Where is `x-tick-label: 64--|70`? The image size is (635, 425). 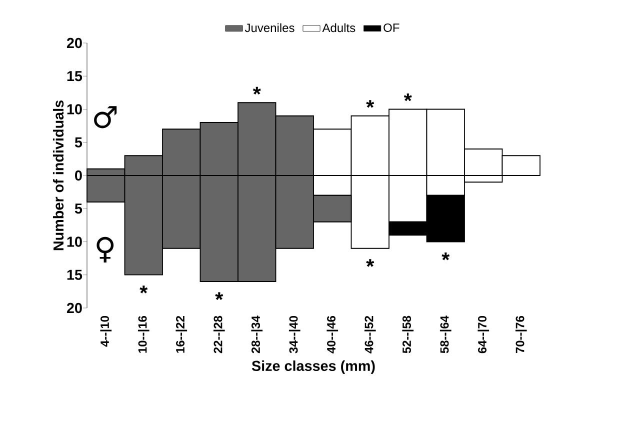 x-tick-label: 64--|70 is located at coordinates (484, 335).